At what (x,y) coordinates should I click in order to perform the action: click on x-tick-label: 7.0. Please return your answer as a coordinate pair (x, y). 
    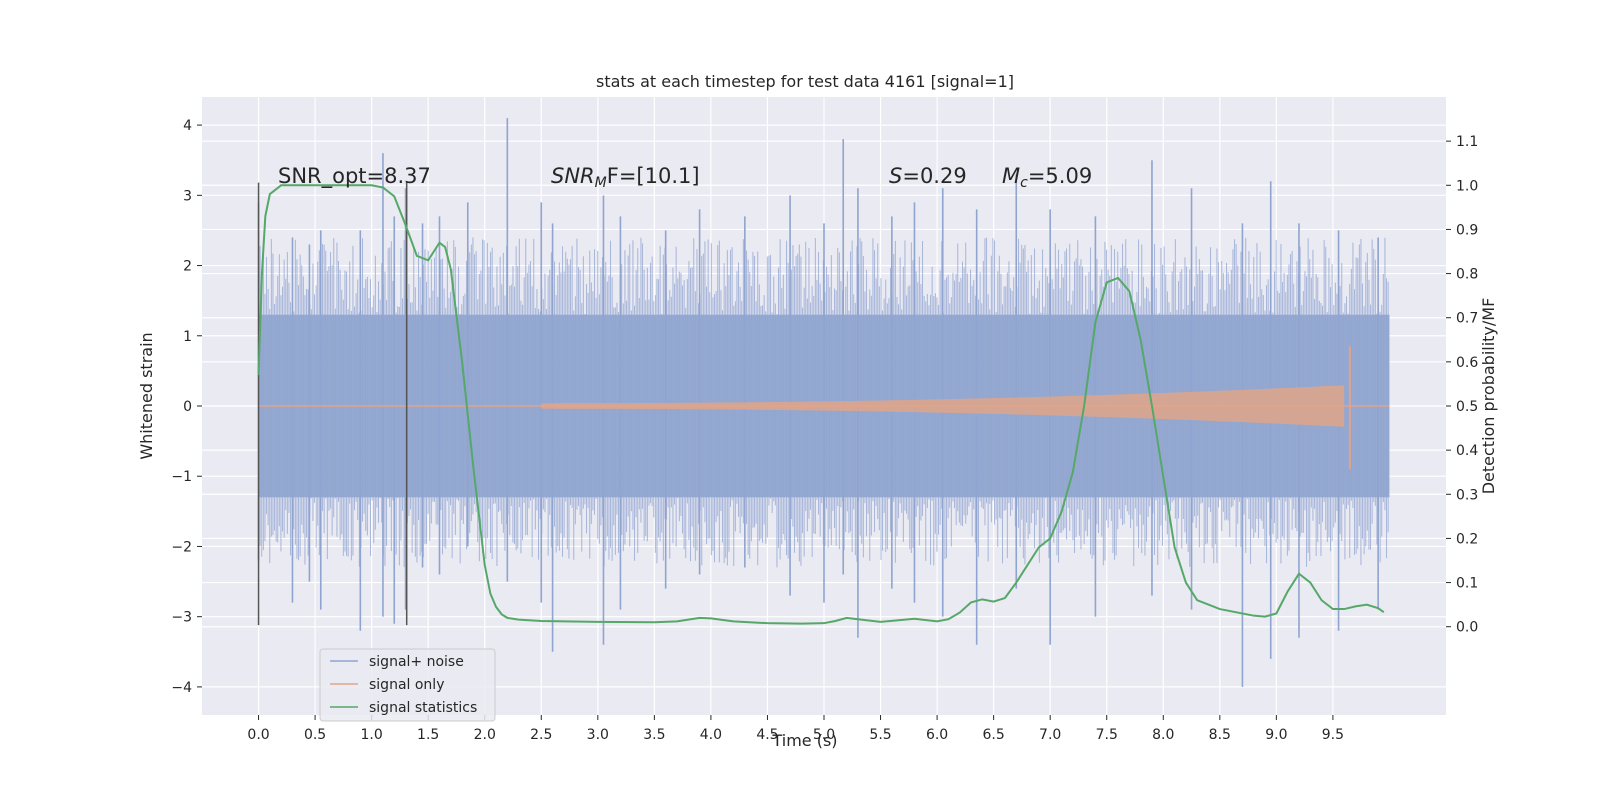
    Looking at the image, I should click on (1050, 735).